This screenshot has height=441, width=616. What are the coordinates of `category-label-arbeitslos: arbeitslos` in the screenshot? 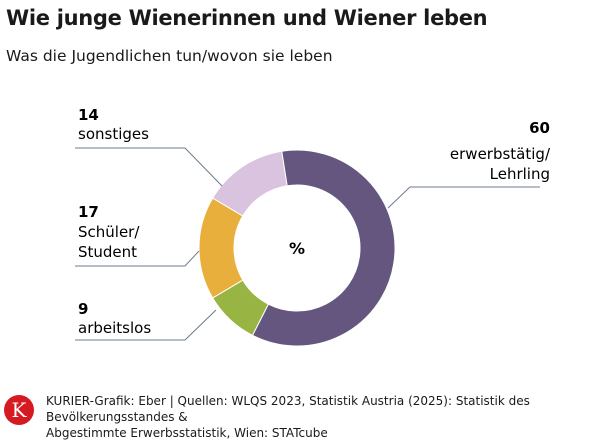 It's located at (114, 328).